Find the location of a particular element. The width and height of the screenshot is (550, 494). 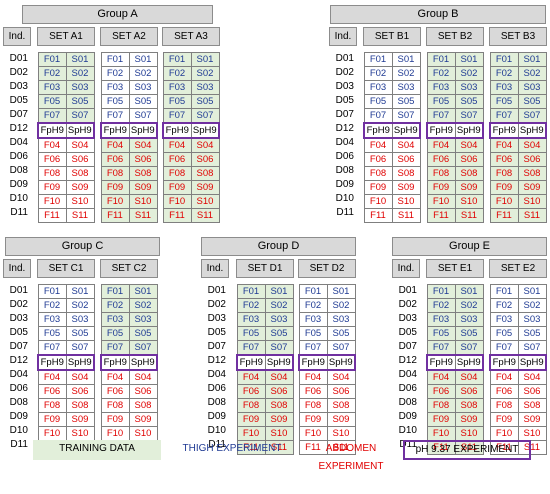

table-row: F10 S10 is located at coordinates (392, 201).